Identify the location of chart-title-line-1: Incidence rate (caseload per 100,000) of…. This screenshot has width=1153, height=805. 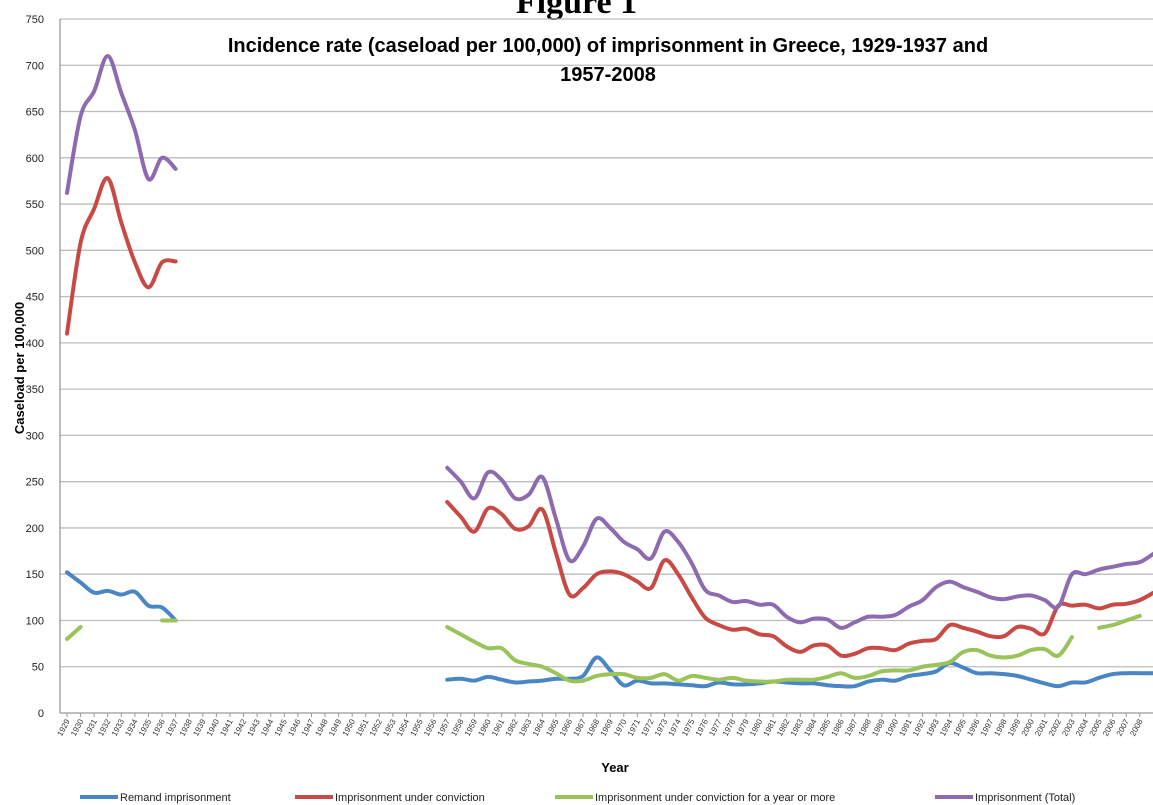
(608, 46).